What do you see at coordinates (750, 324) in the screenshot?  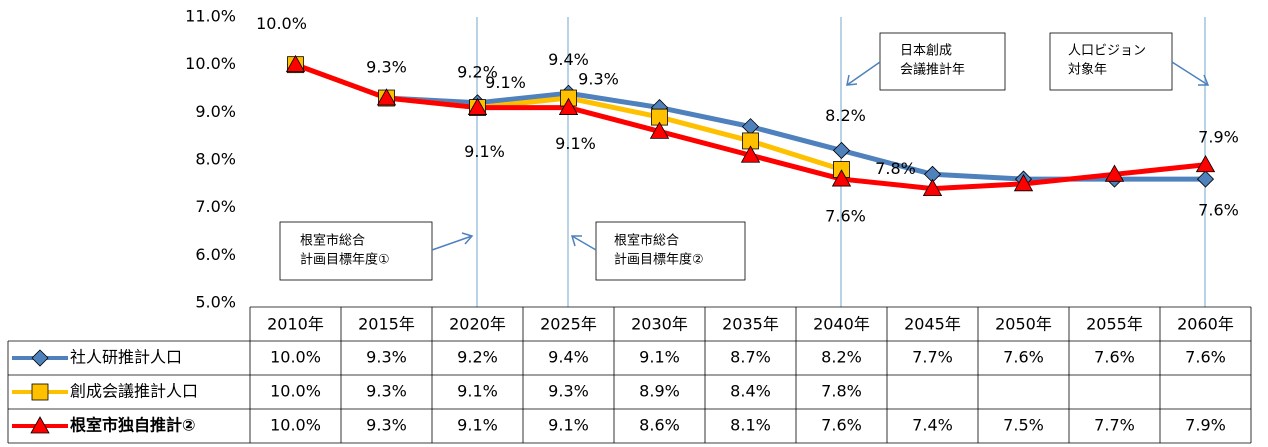 I see `x-tick-label: 2035年` at bounding box center [750, 324].